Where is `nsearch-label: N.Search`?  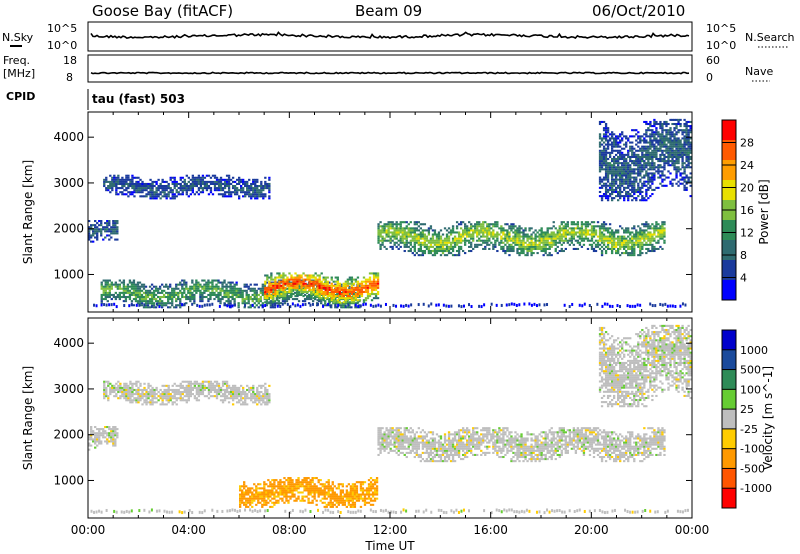 nsearch-label: N.Search is located at coordinates (770, 37).